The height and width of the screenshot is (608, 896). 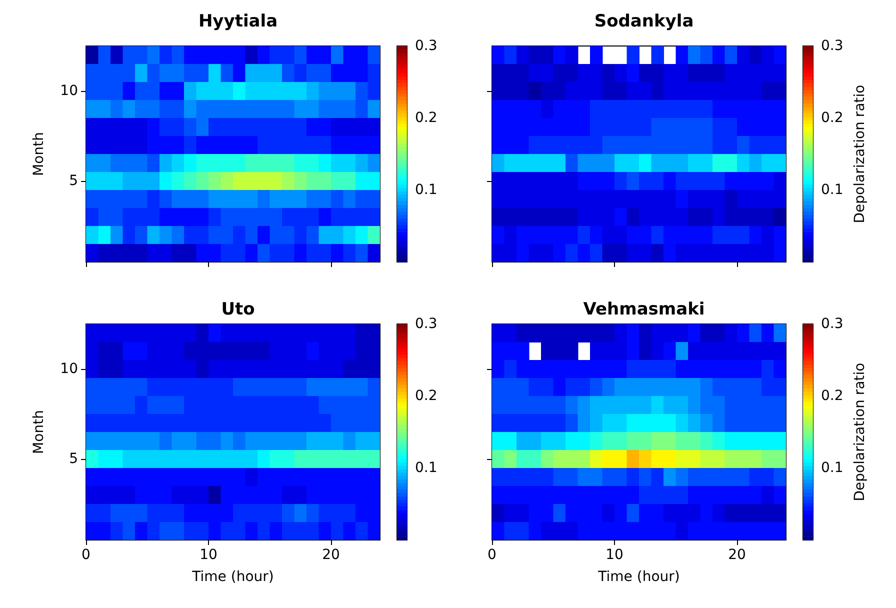 What do you see at coordinates (238, 310) in the screenshot?
I see `chart-title: Uto` at bounding box center [238, 310].